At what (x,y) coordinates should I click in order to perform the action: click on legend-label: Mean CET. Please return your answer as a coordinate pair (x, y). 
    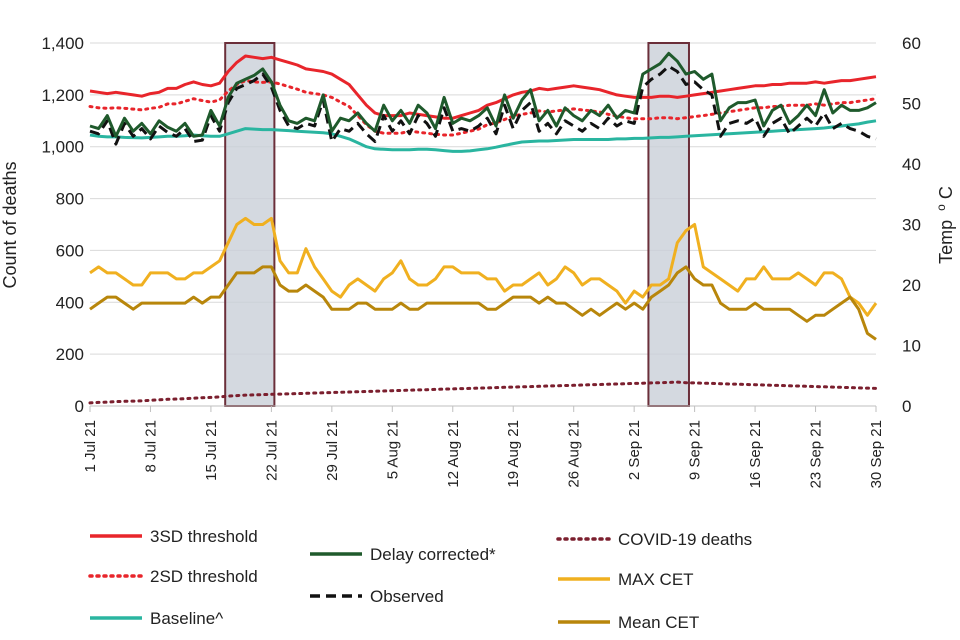
    Looking at the image, I should click on (658, 622).